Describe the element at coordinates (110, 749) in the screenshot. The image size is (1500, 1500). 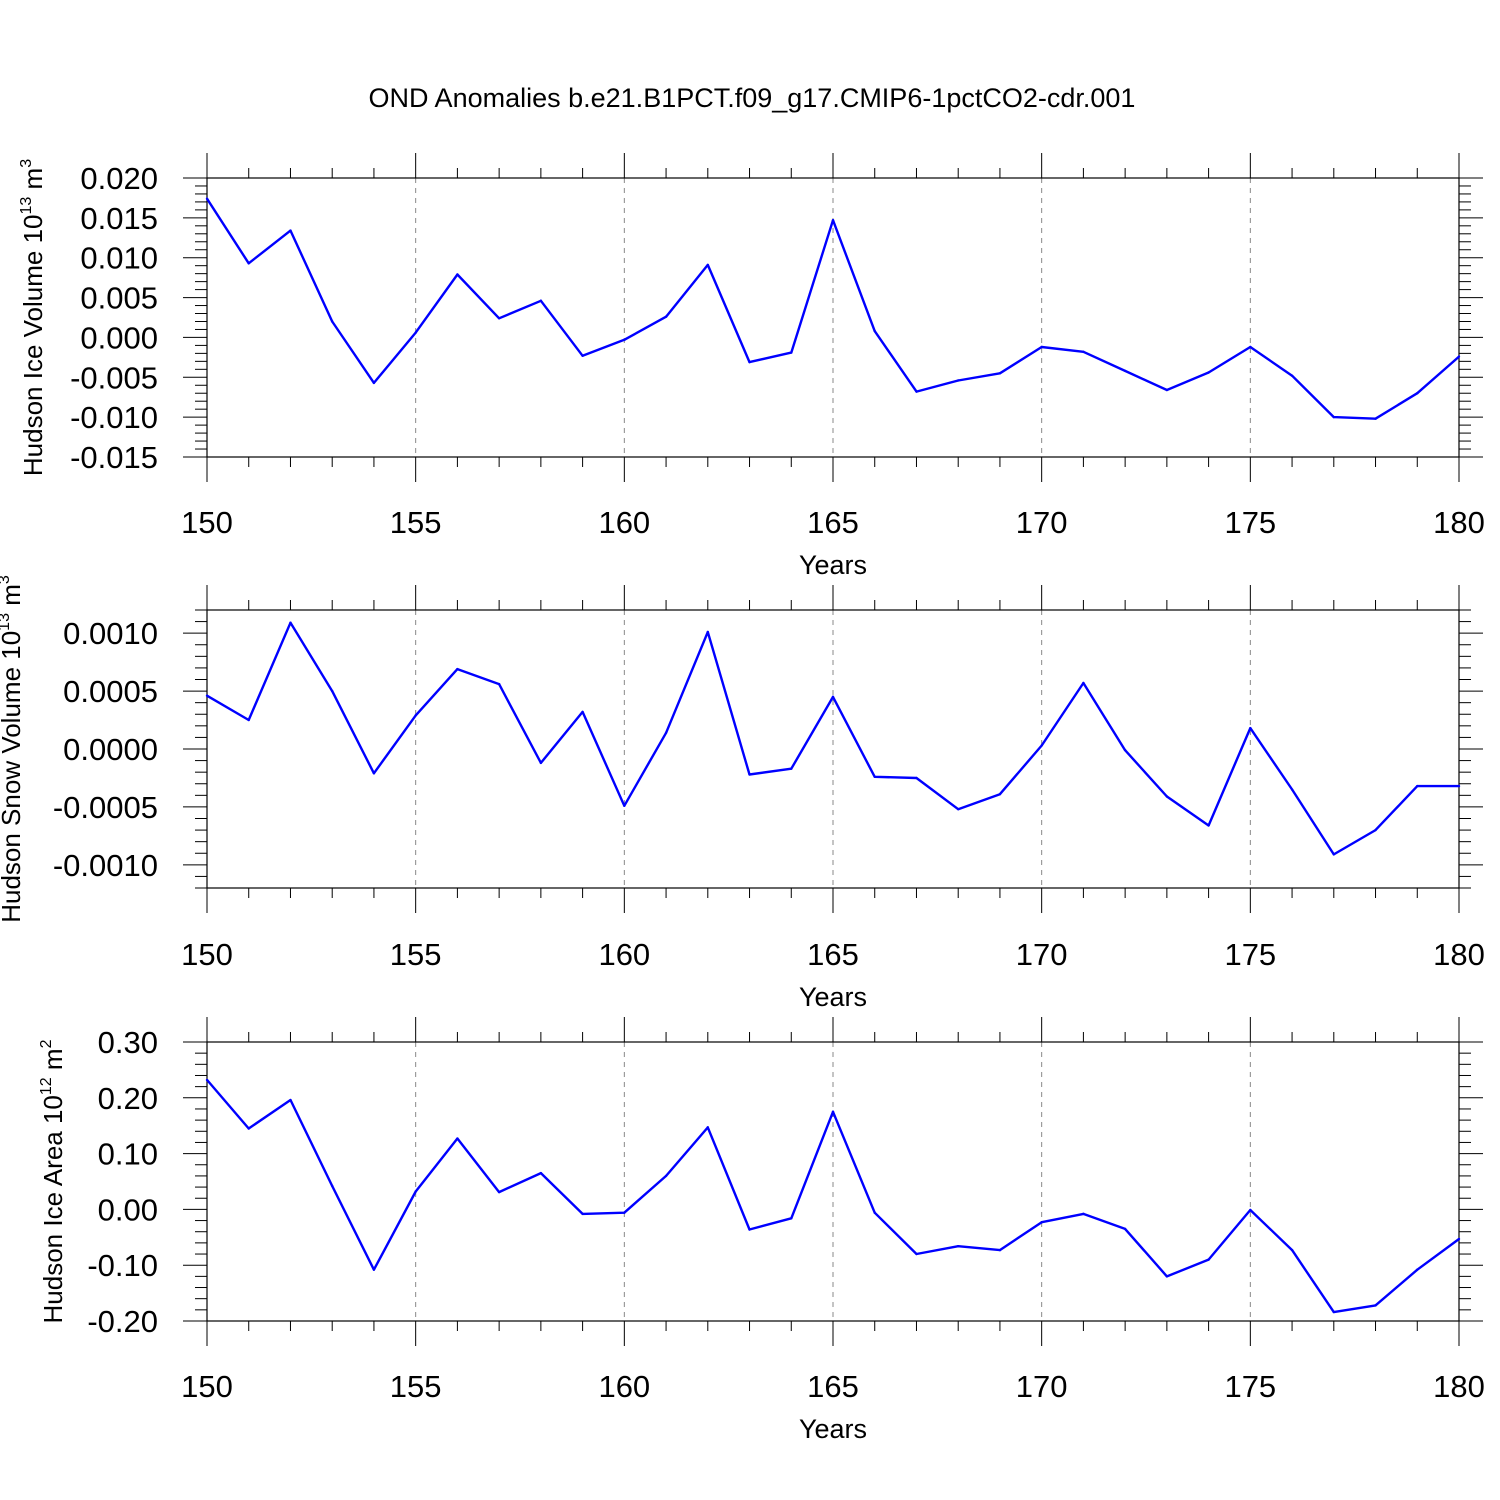
I see `y-tick-label: 0.0000` at that location.